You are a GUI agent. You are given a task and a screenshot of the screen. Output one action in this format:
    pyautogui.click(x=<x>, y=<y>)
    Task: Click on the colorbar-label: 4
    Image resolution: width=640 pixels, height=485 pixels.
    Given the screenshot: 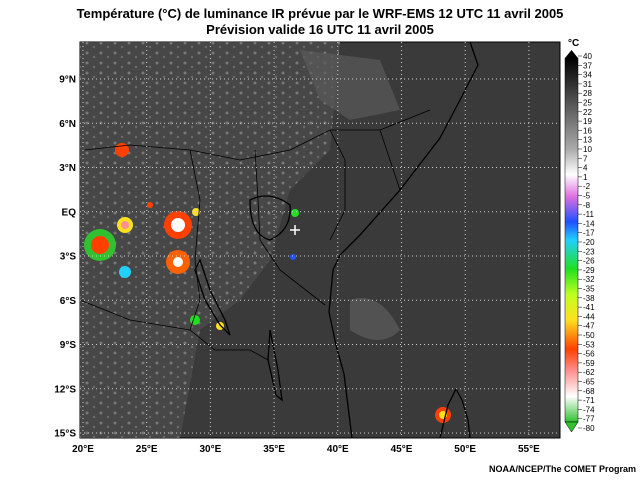 What is the action you would take?
    pyautogui.click(x=585, y=168)
    